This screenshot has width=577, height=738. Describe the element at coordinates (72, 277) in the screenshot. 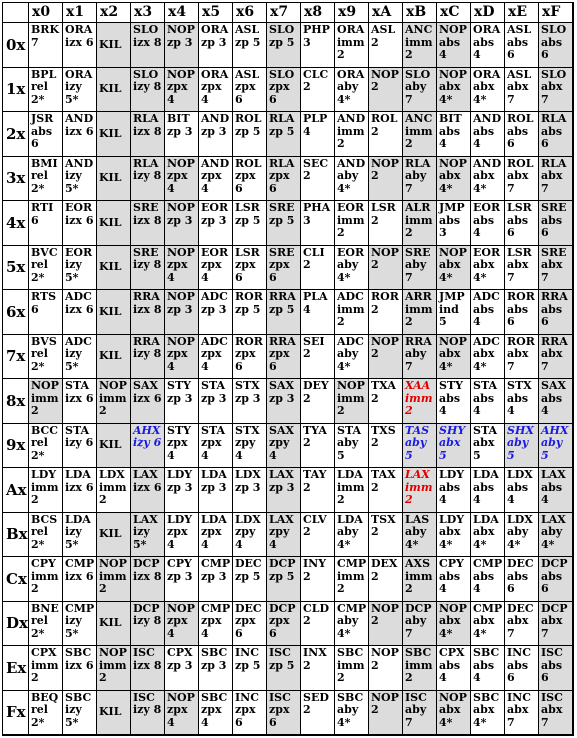

I see `opcode-detail: 5*` at that location.